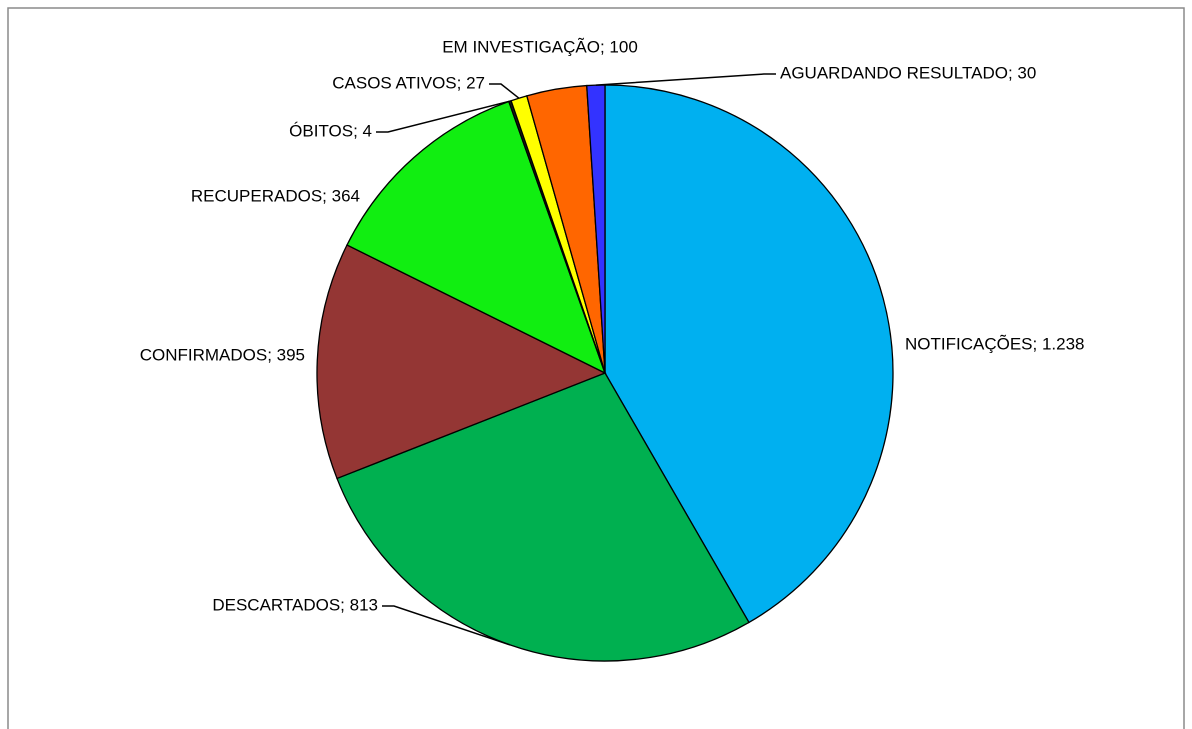  What do you see at coordinates (330, 130) in the screenshot?
I see `data-label: ÓBITOS; 4` at bounding box center [330, 130].